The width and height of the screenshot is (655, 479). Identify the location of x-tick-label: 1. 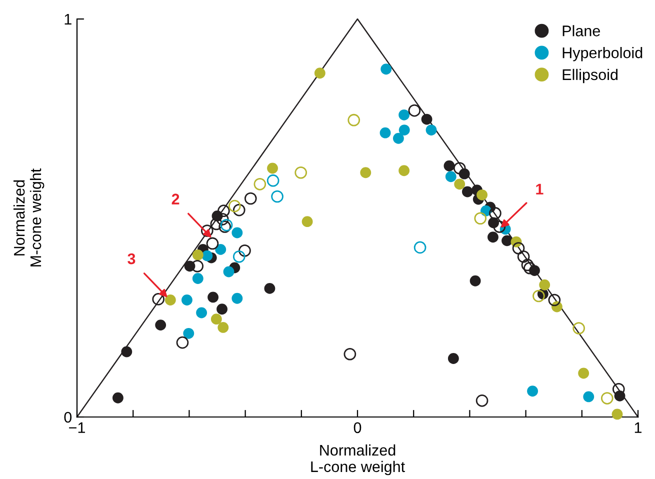
(638, 427).